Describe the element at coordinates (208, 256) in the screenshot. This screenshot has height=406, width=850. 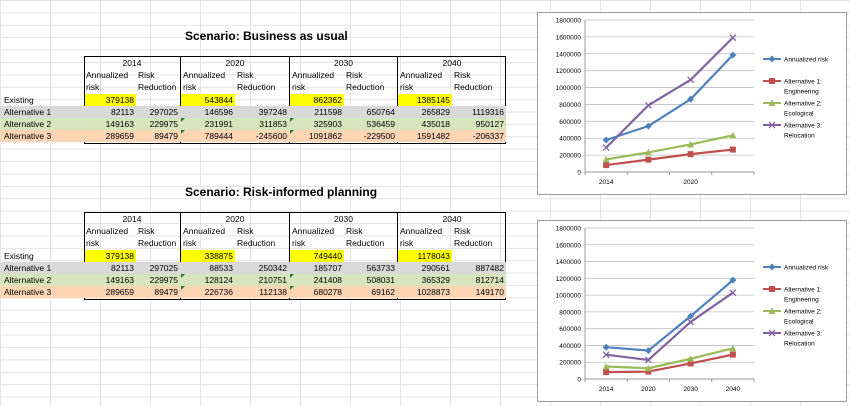
I see `table-cell: 338875` at that location.